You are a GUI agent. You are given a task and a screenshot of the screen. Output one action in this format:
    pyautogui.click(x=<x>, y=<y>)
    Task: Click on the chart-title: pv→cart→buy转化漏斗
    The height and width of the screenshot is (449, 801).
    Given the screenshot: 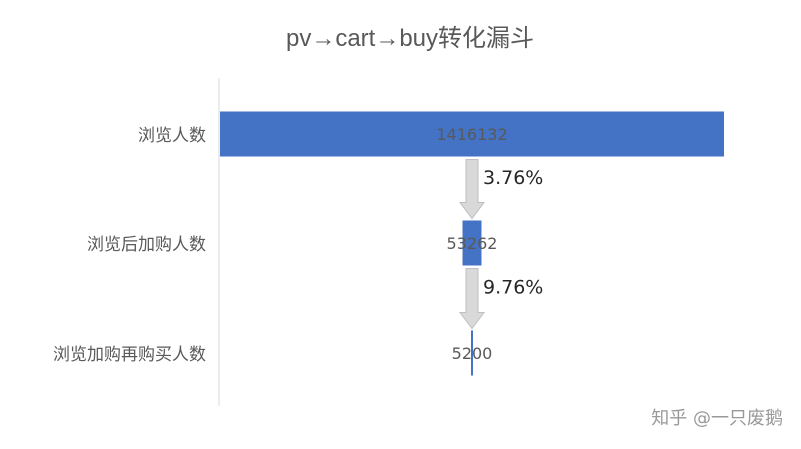 What is the action you would take?
    pyautogui.click(x=410, y=38)
    